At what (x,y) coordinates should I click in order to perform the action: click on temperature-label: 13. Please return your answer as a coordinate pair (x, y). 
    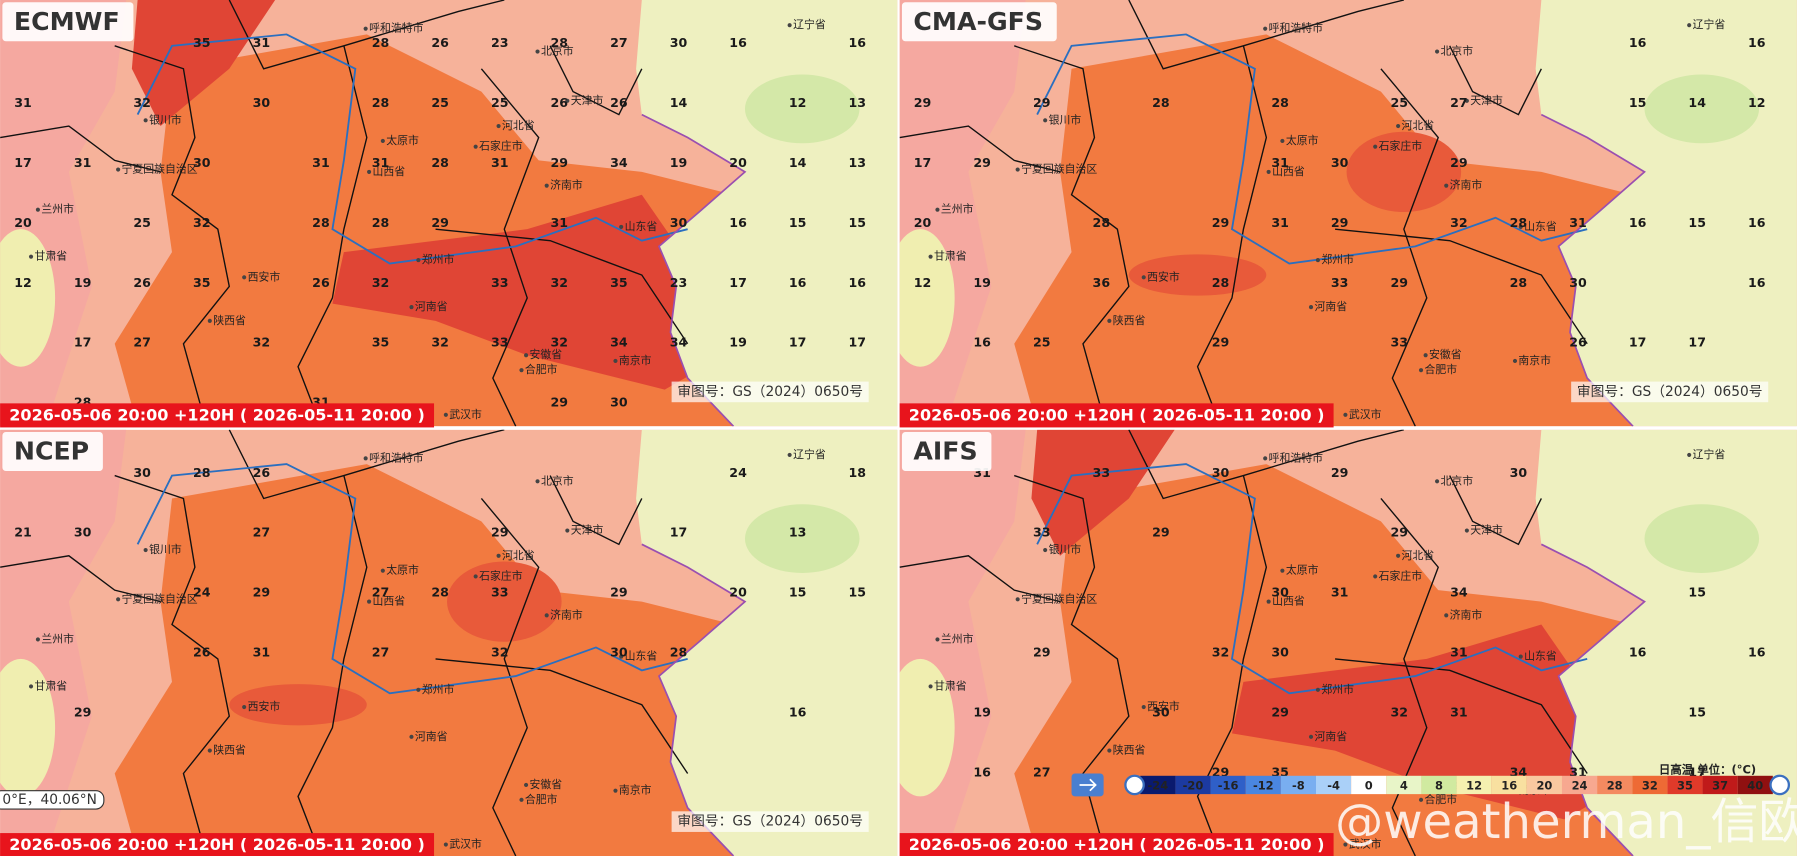
    Looking at the image, I should click on (857, 162).